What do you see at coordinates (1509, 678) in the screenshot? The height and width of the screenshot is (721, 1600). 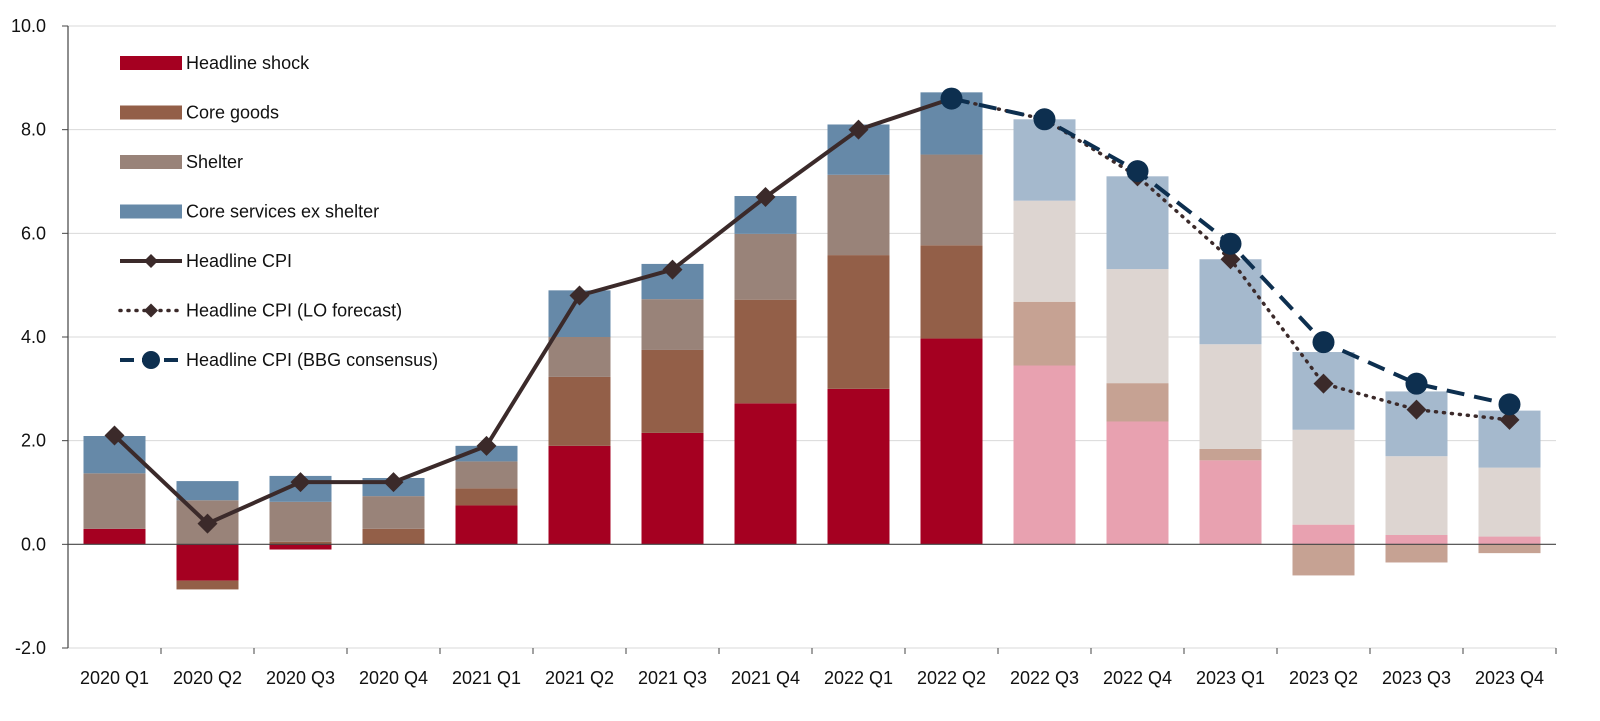 I see `x-tick-label: 2023 Q4` at bounding box center [1509, 678].